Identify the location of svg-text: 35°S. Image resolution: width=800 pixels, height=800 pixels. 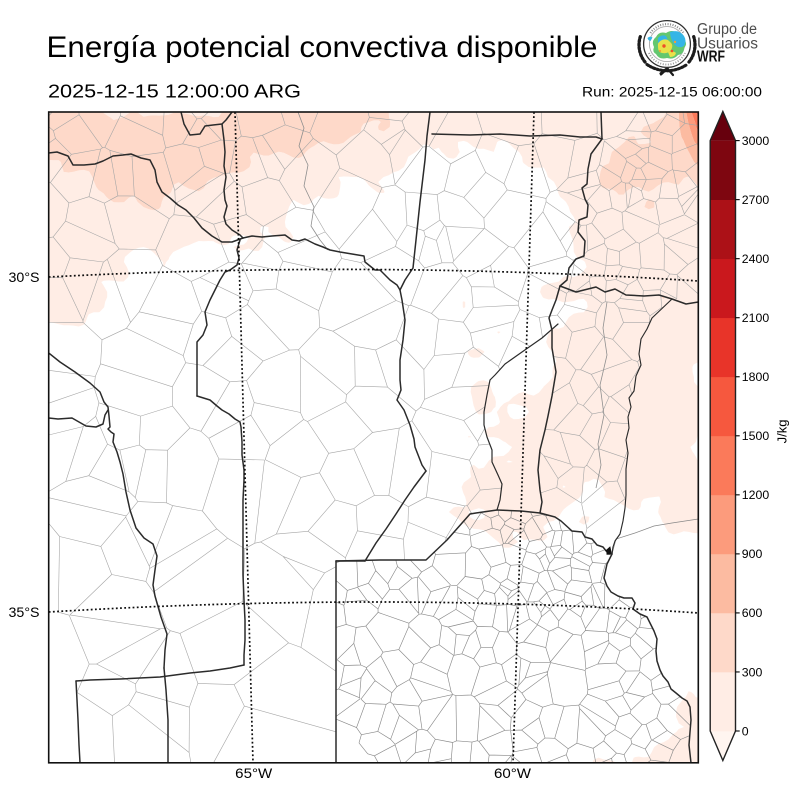
(24, 612).